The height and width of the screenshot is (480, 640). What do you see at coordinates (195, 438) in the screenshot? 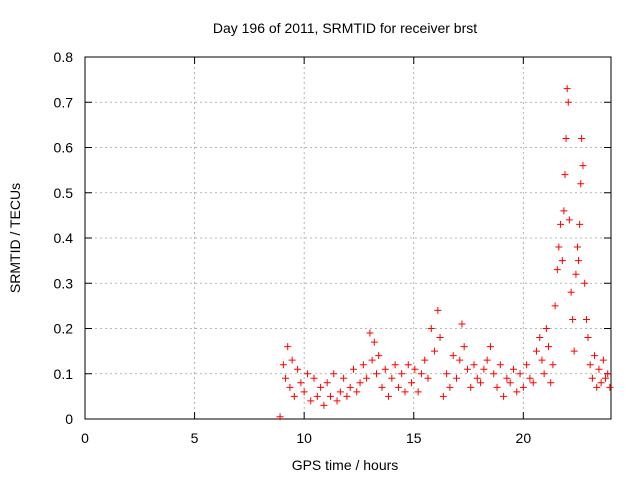
I see `x-tick-label: 5` at bounding box center [195, 438].